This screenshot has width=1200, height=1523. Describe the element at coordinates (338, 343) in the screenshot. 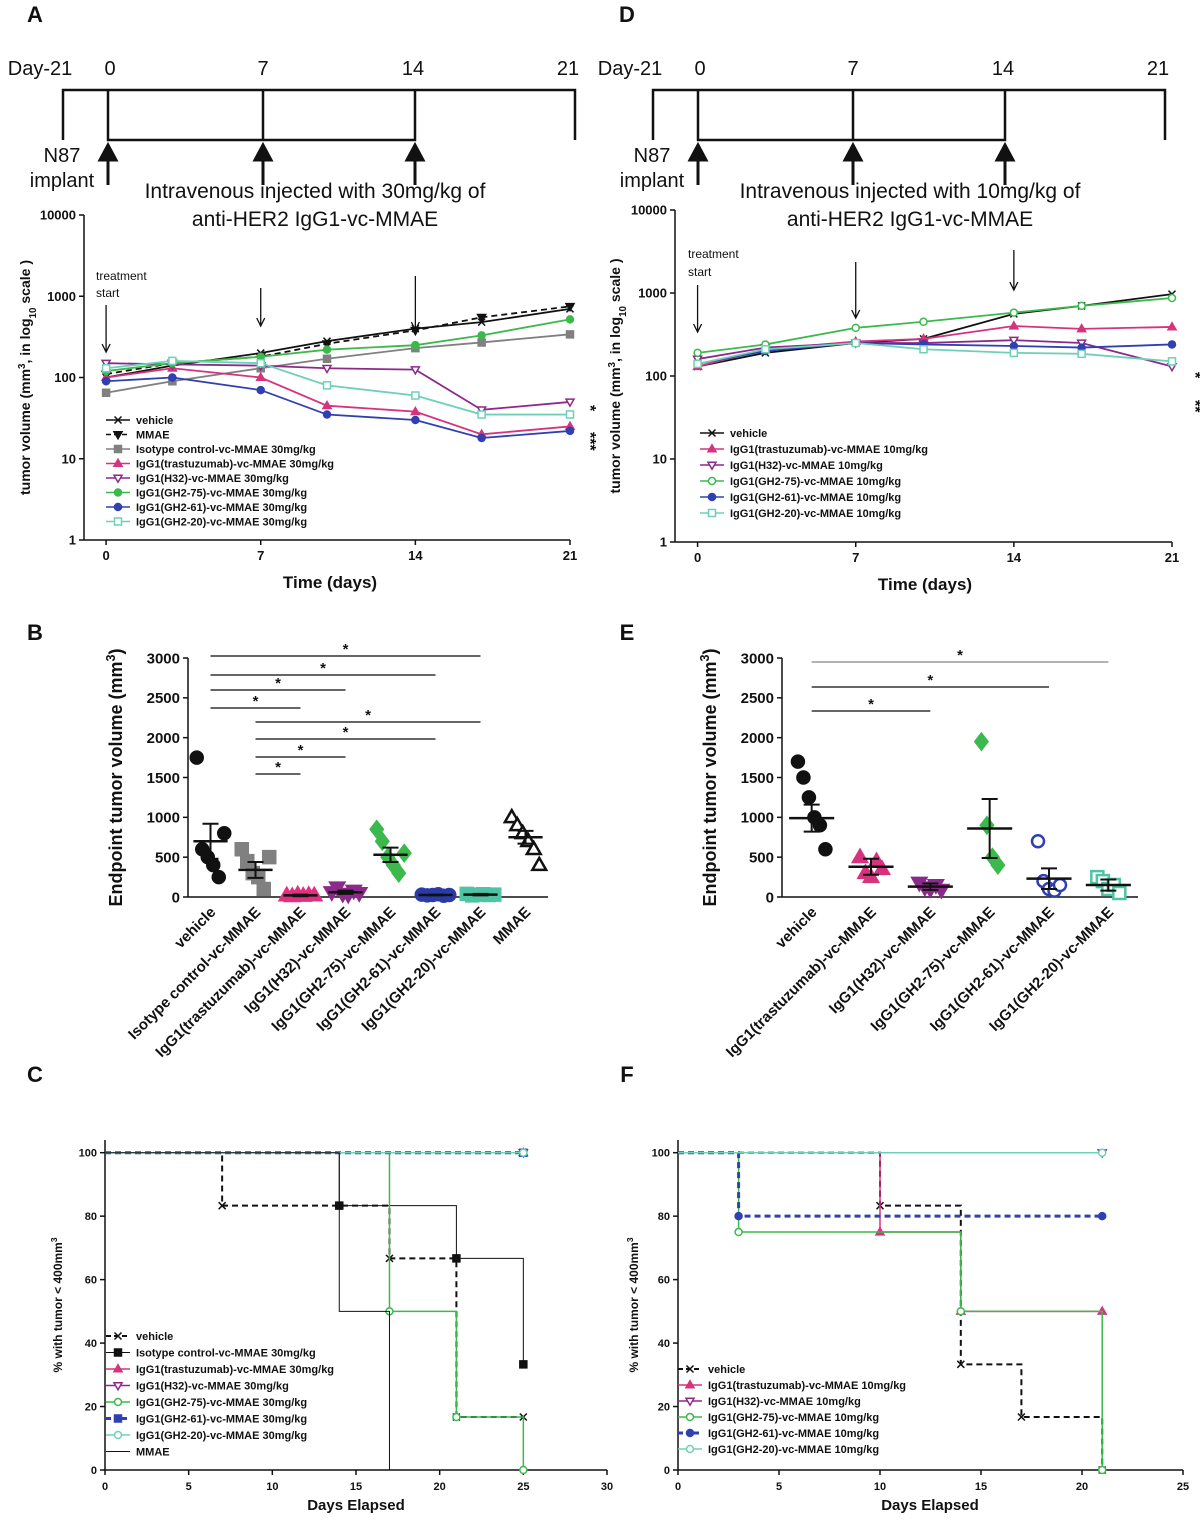

I see `series-line` at that location.